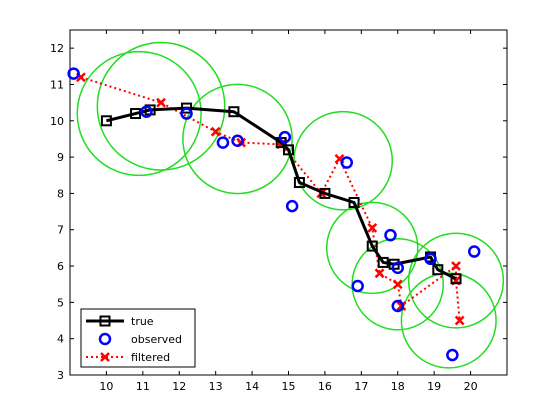 The image size is (560, 420). I want to click on y-tick-label: 8, so click(60, 193).